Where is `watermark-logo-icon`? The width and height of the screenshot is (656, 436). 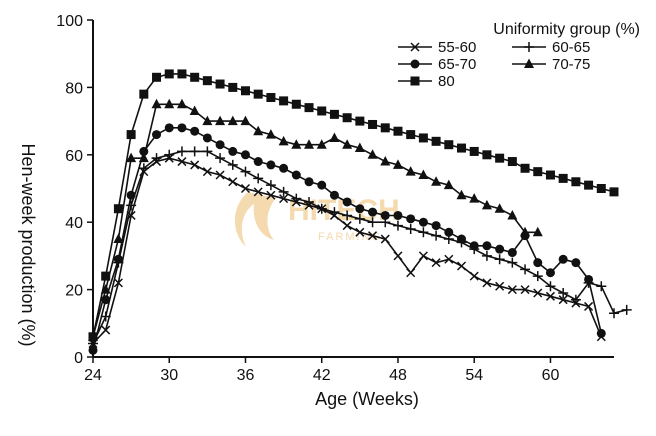 watermark-logo-icon is located at coordinates (255, 219).